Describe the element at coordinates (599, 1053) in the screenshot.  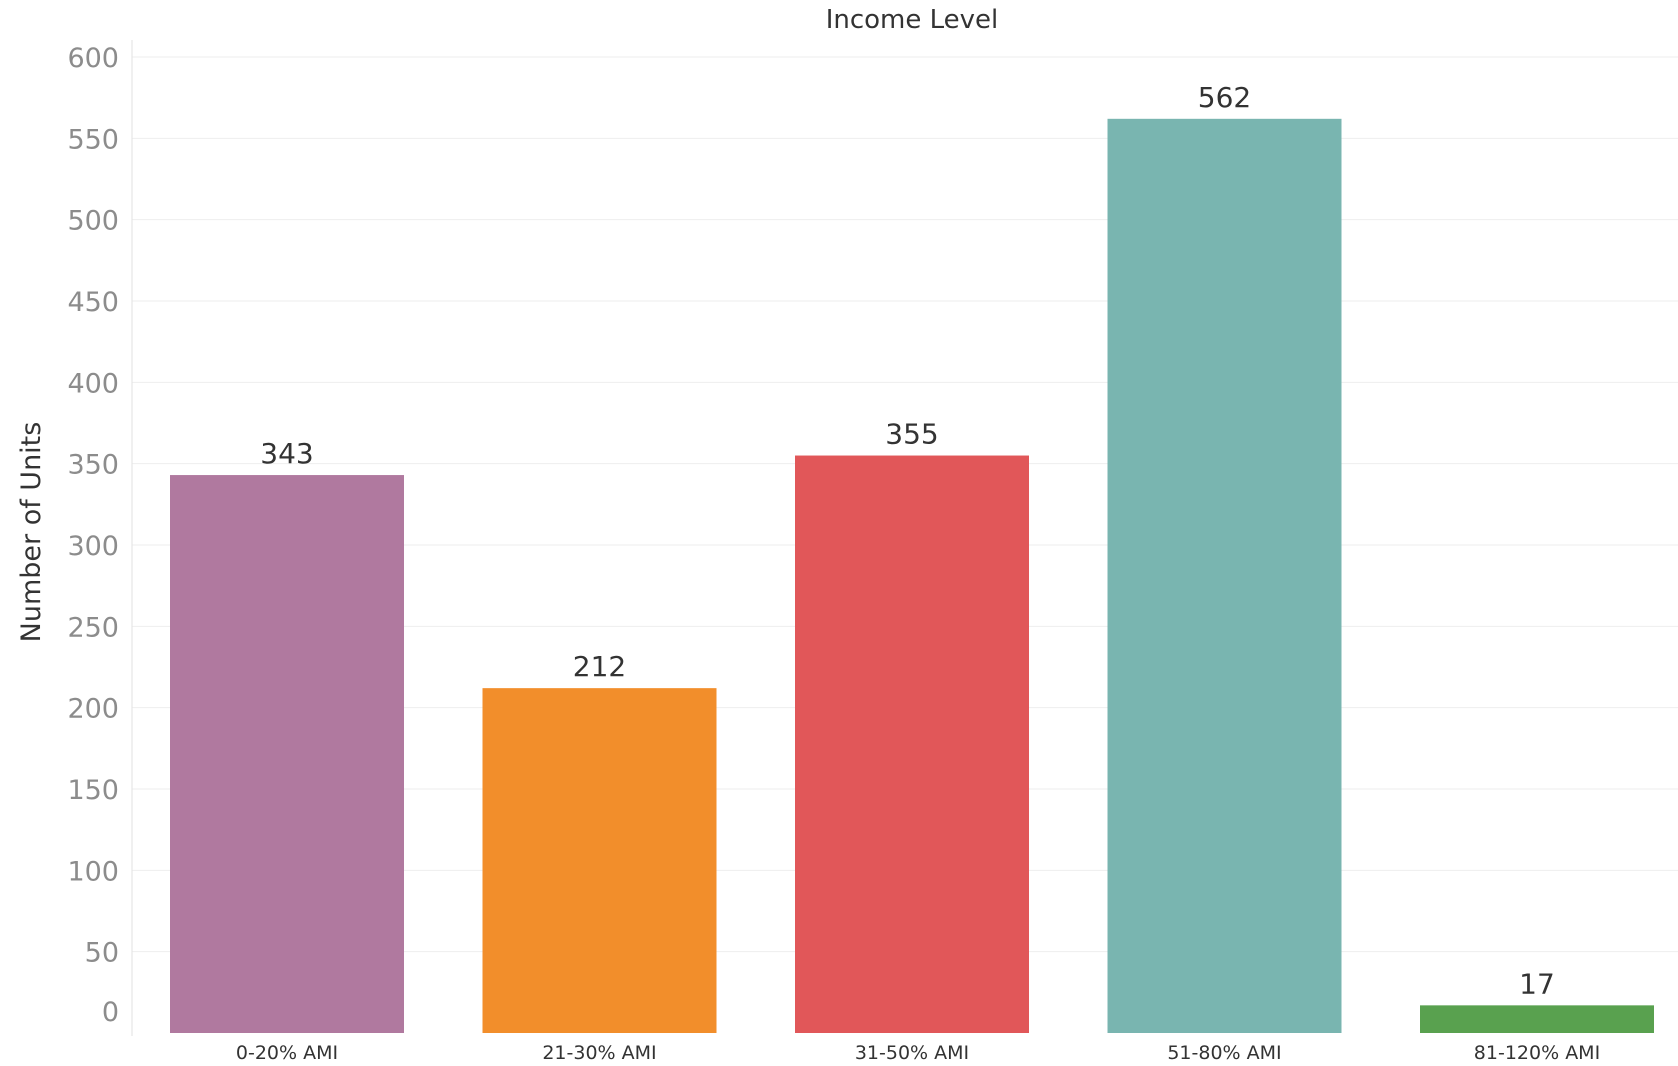
I see `x-tick-label: 21-30% AMI` at that location.